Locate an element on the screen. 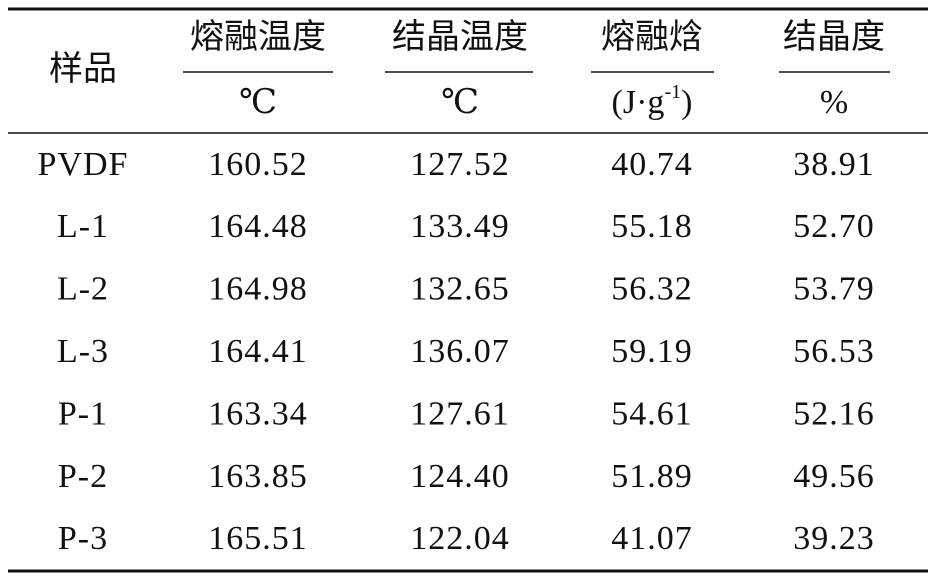  sample-name: P-1 is located at coordinates (83, 413).